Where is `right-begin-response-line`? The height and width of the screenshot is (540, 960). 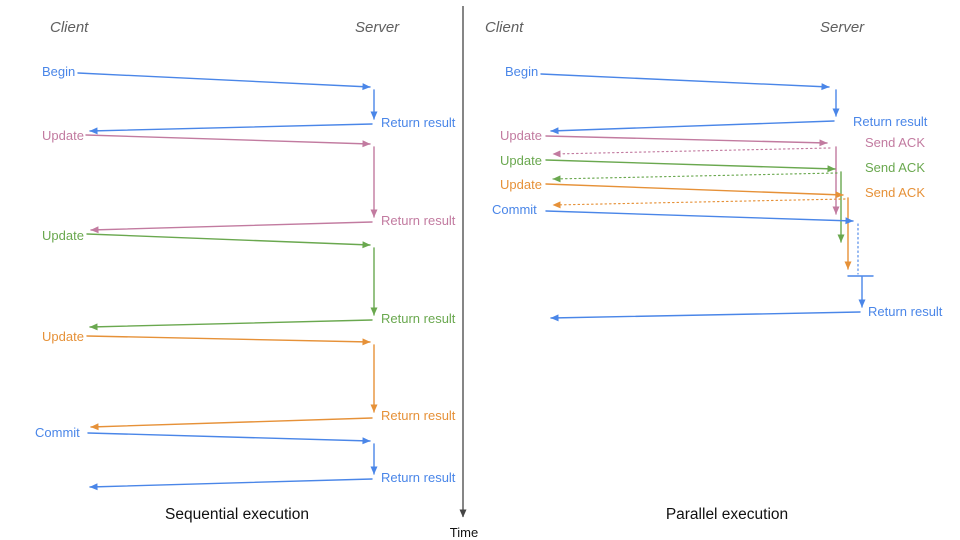
right-begin-response-line is located at coordinates (692, 127).